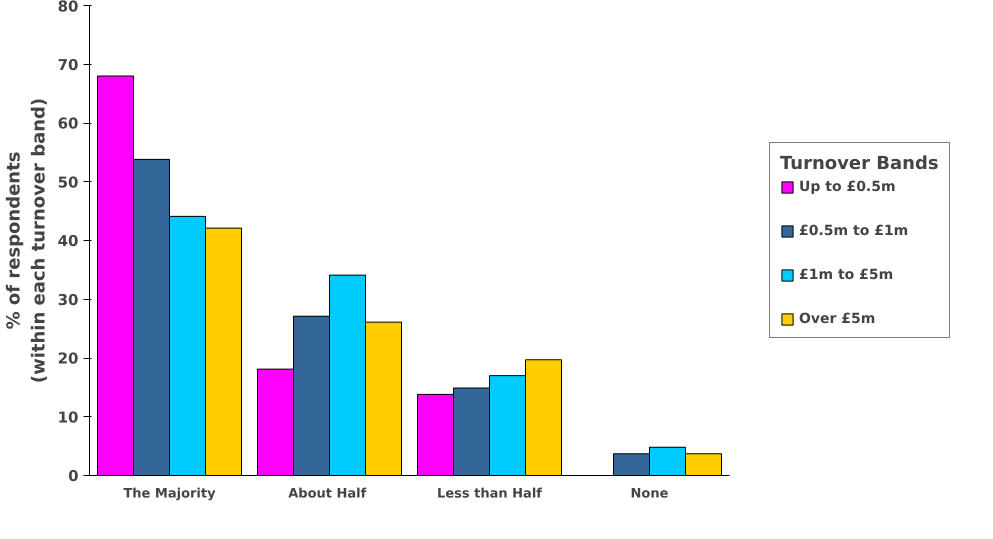  I want to click on y-tick-label: 80, so click(68, 8).